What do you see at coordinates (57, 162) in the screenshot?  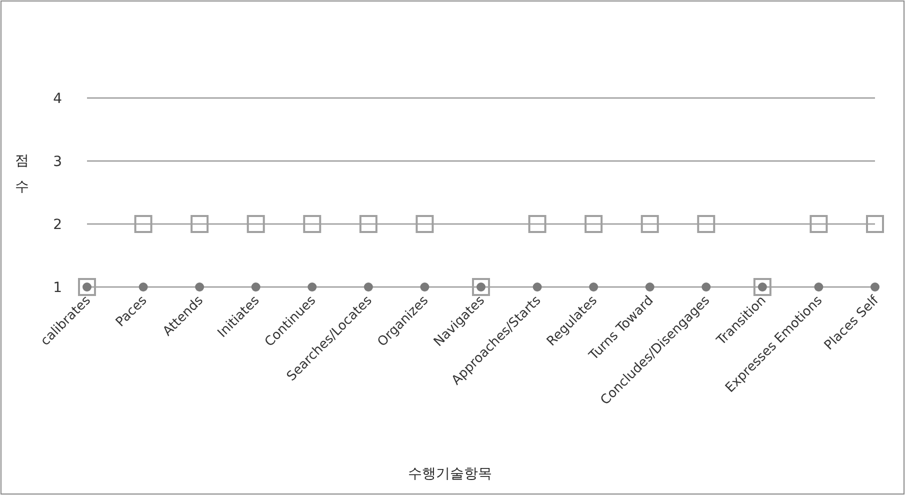 I see `y-tick-label: 3` at bounding box center [57, 162].